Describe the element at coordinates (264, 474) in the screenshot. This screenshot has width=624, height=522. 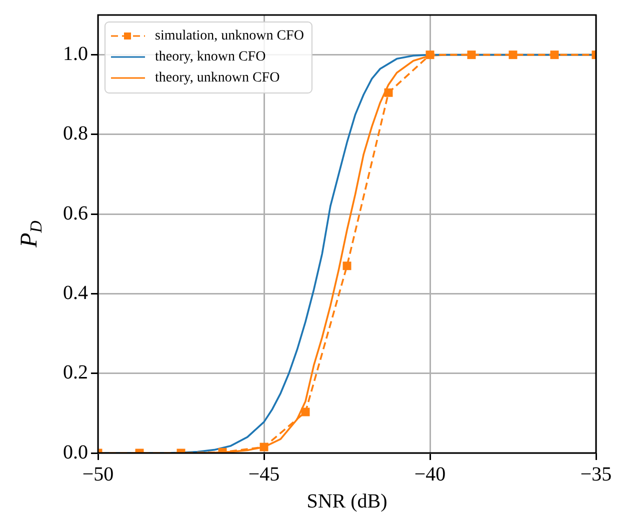
I see `x-tick-label: −45` at that location.